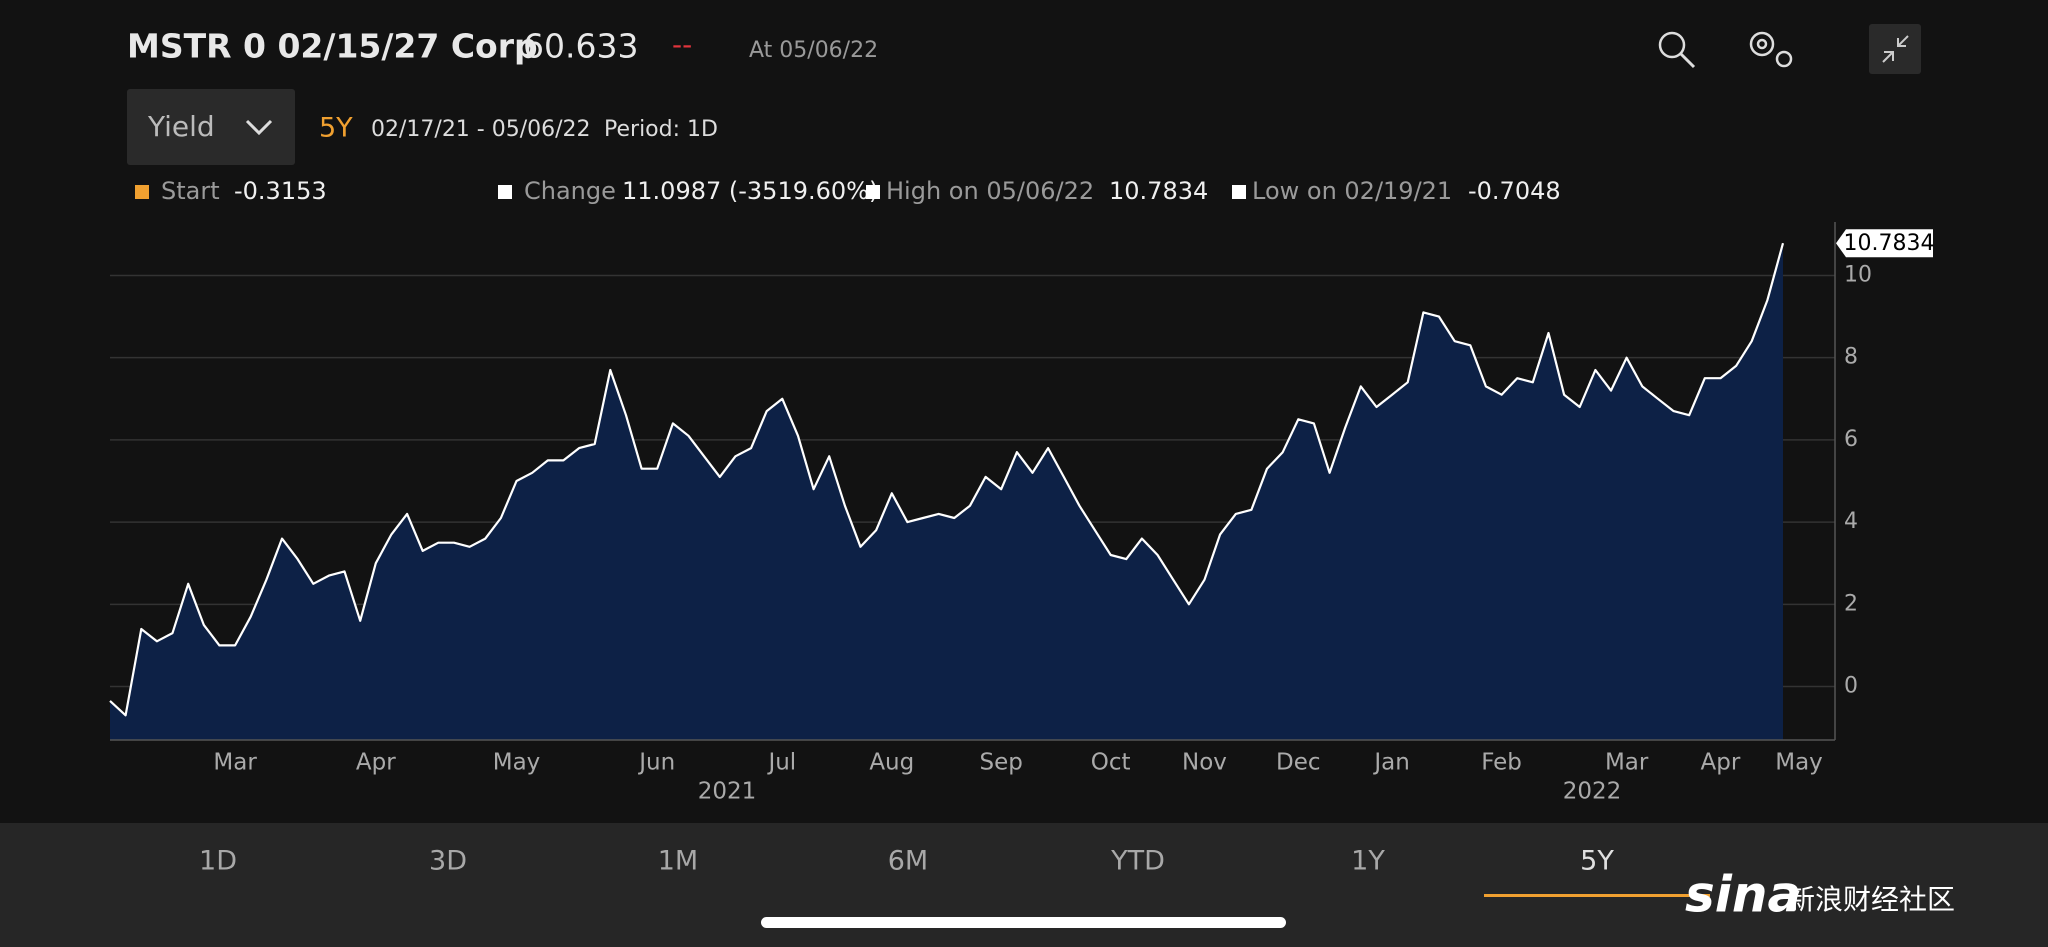 Image resolution: width=2048 pixels, height=947 pixels. What do you see at coordinates (1111, 763) in the screenshot?
I see `x-tick-label: Oct` at bounding box center [1111, 763].